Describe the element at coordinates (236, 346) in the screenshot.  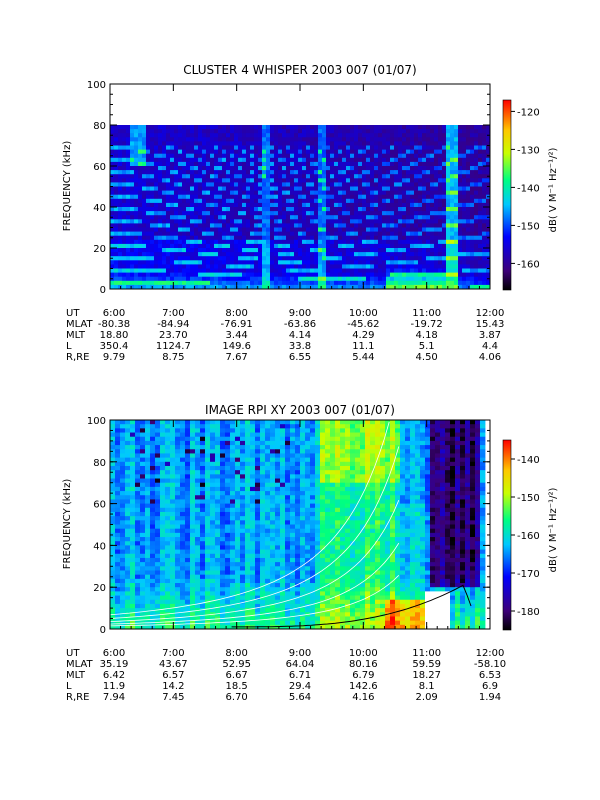
I see `ephemeris-value: 149.6` at that location.